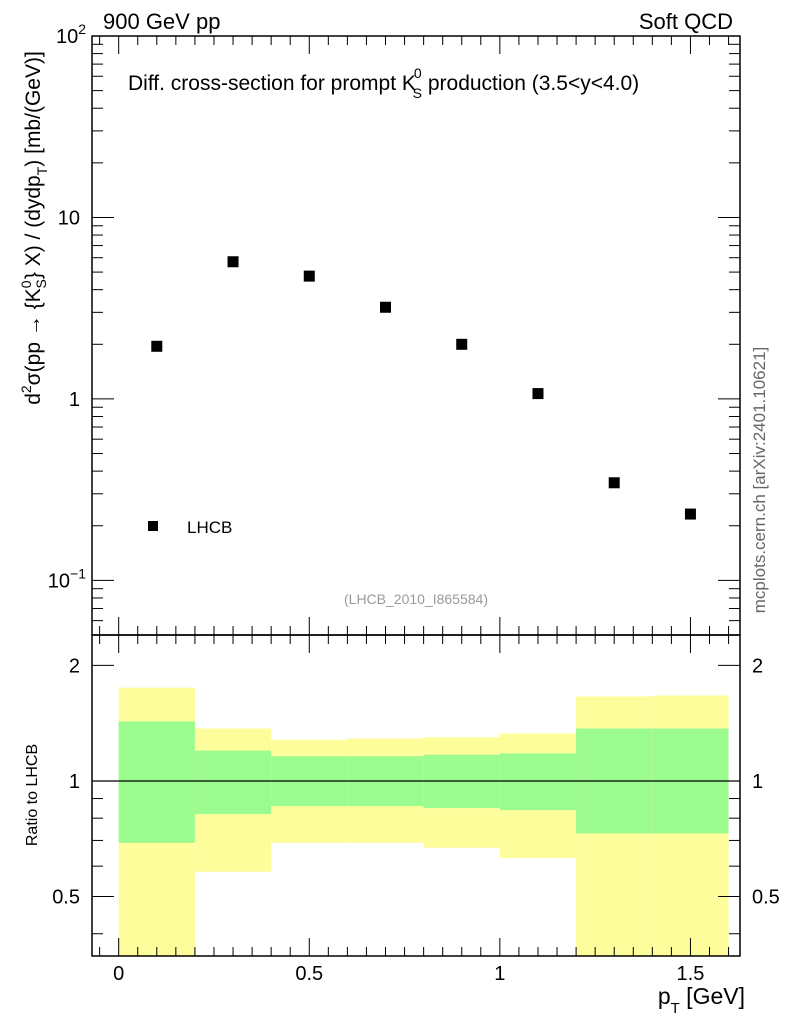  I want to click on ratio-y-tick-label-left: 0.5, so click(66, 898).